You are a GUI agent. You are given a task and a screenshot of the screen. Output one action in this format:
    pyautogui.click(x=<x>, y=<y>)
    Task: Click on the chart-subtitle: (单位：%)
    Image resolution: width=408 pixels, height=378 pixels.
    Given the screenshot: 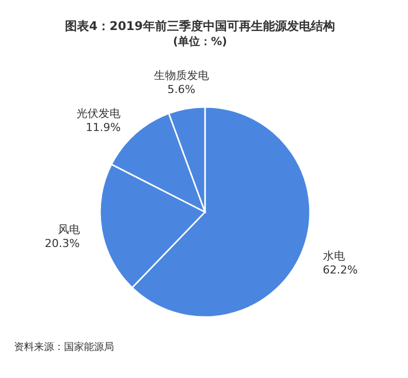 What is the action you would take?
    pyautogui.click(x=200, y=41)
    